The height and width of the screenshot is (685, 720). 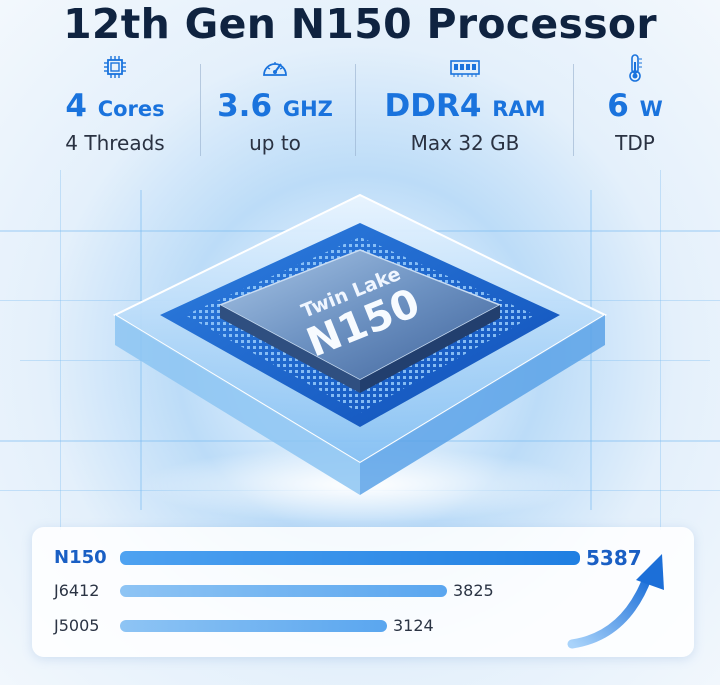 I want to click on spec-memory: DDR4 RAM Max 32 GB, so click(x=465, y=107).